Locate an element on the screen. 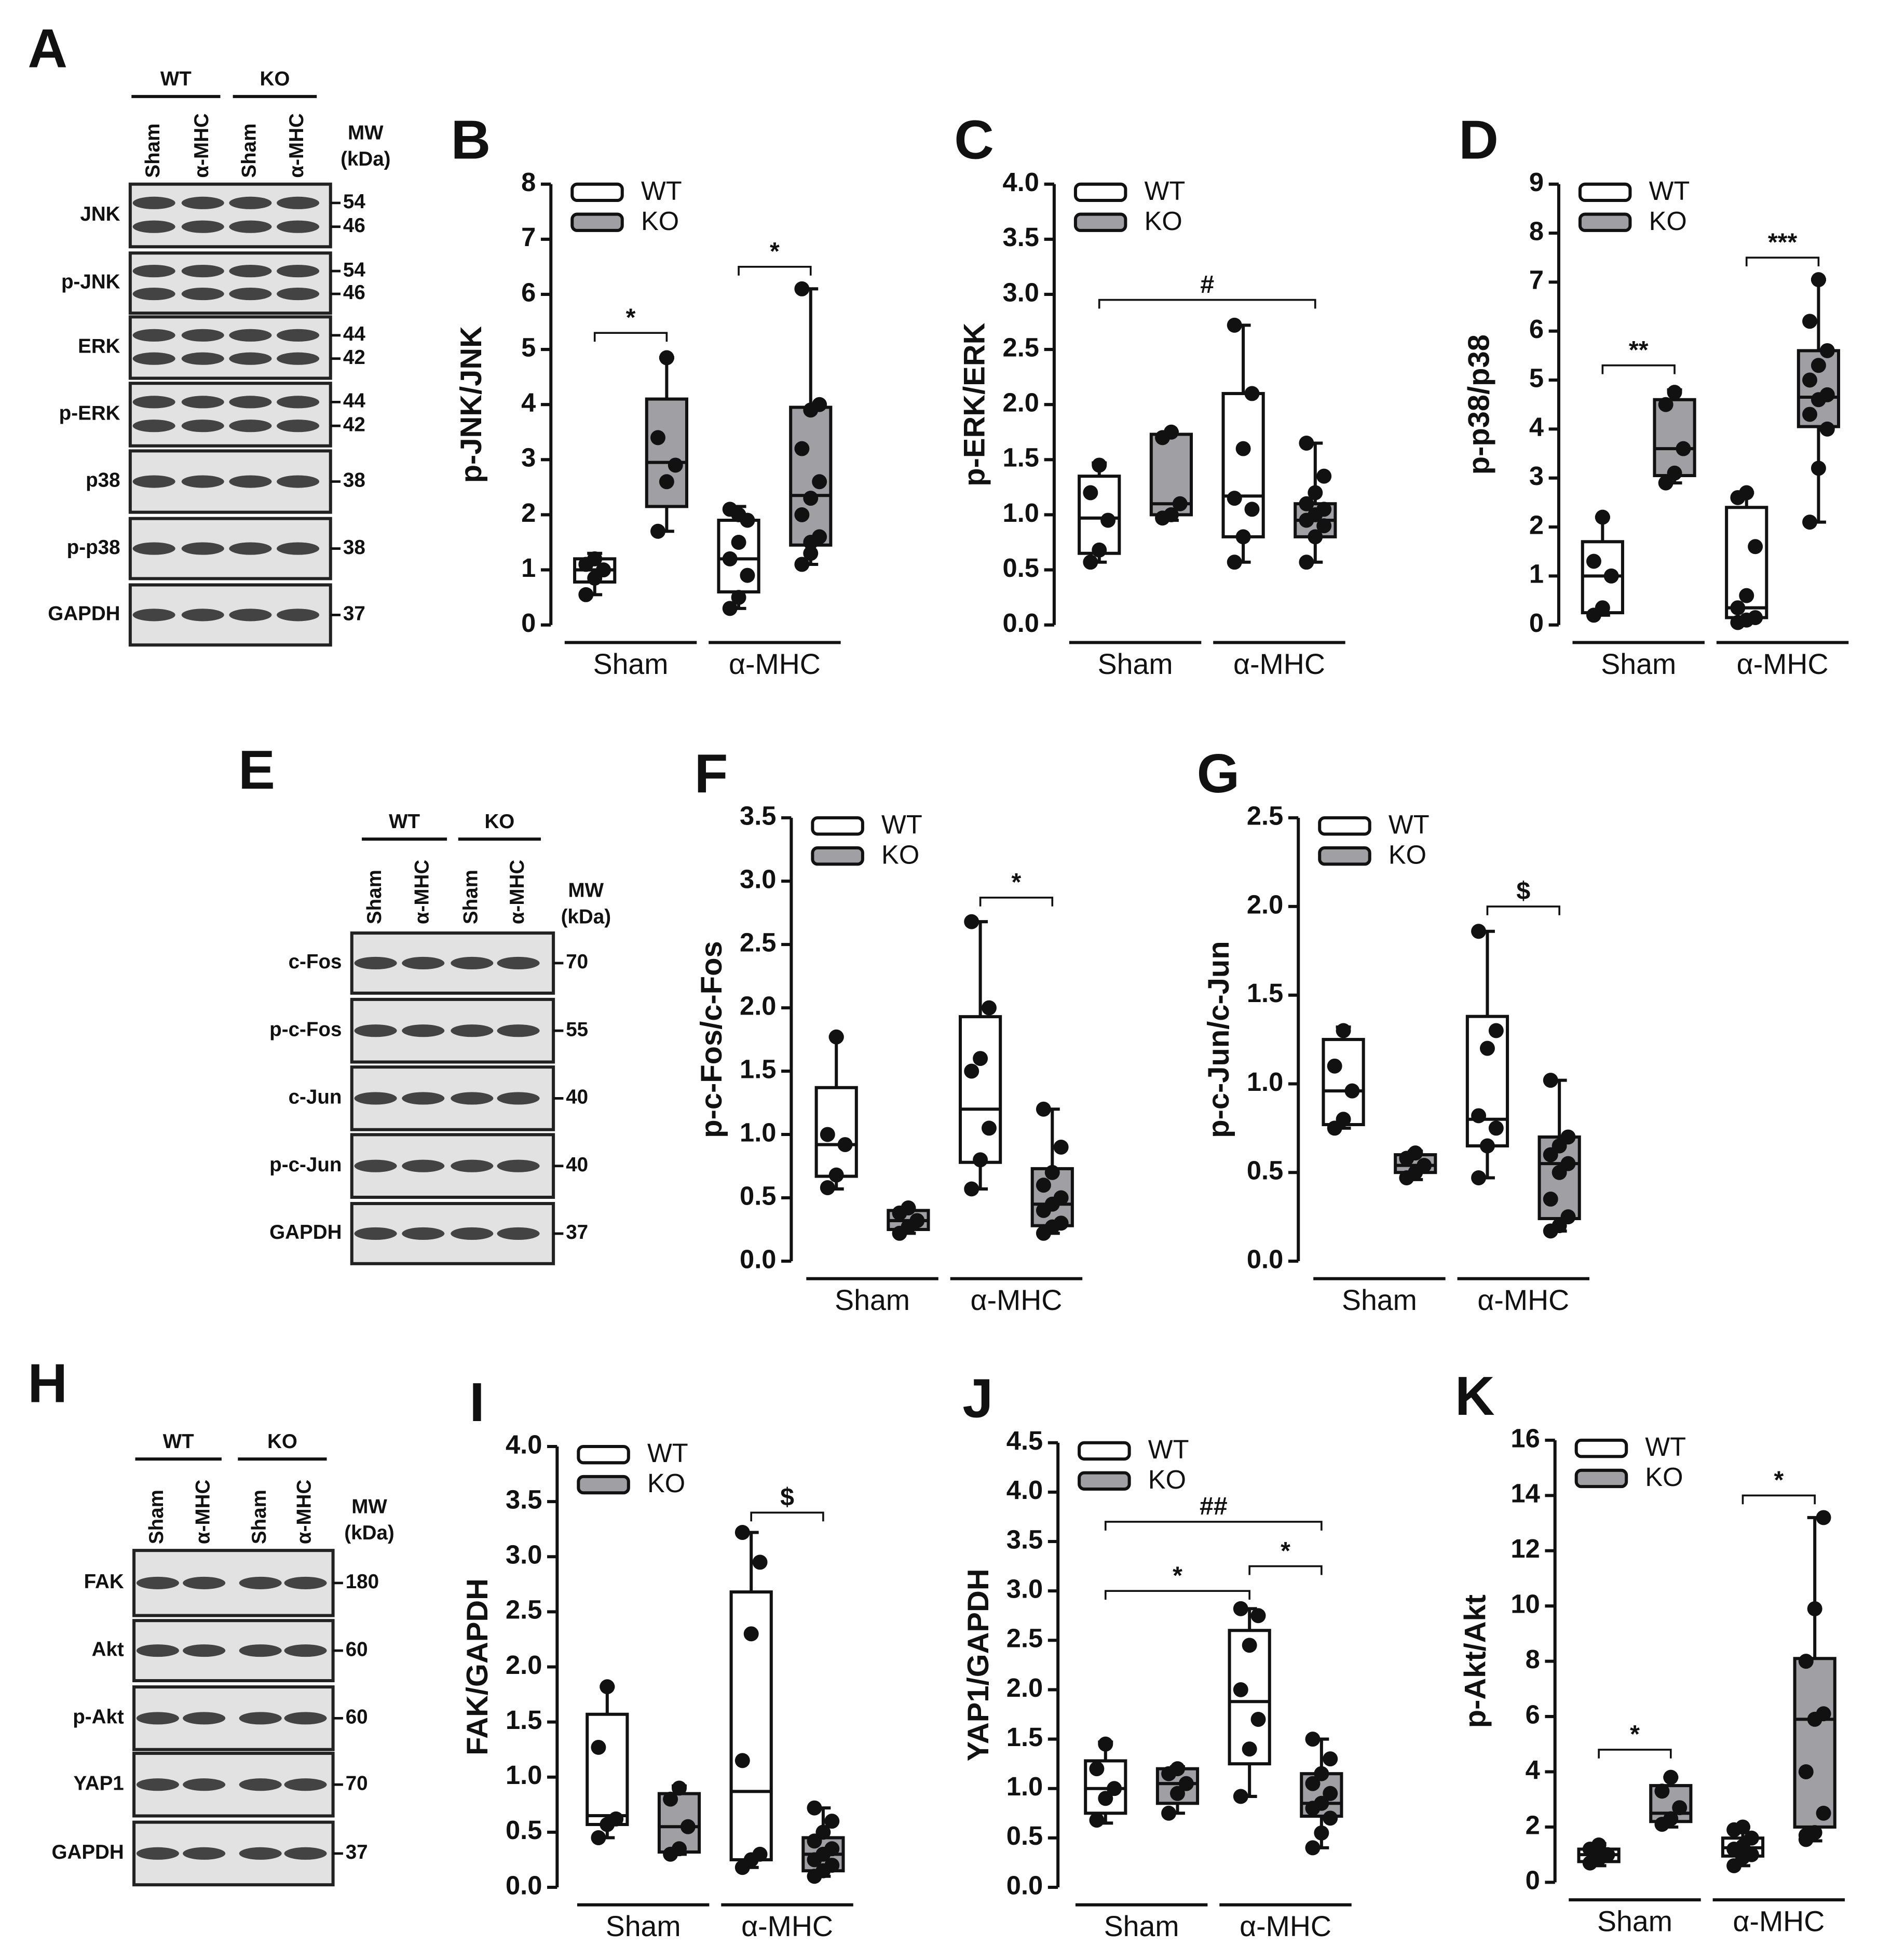  x-tick-label: α-MHC is located at coordinates (1523, 1300).